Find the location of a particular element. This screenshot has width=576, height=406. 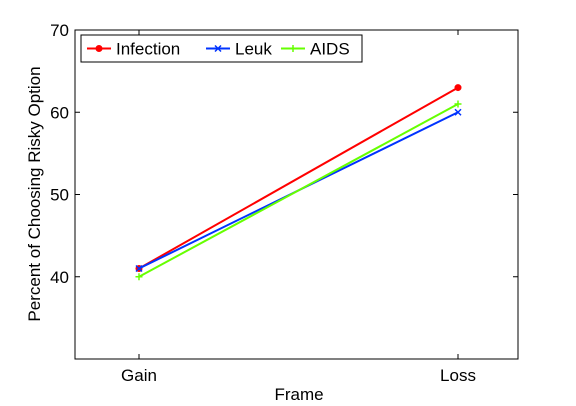

legend-marker-infection is located at coordinates (99, 48).